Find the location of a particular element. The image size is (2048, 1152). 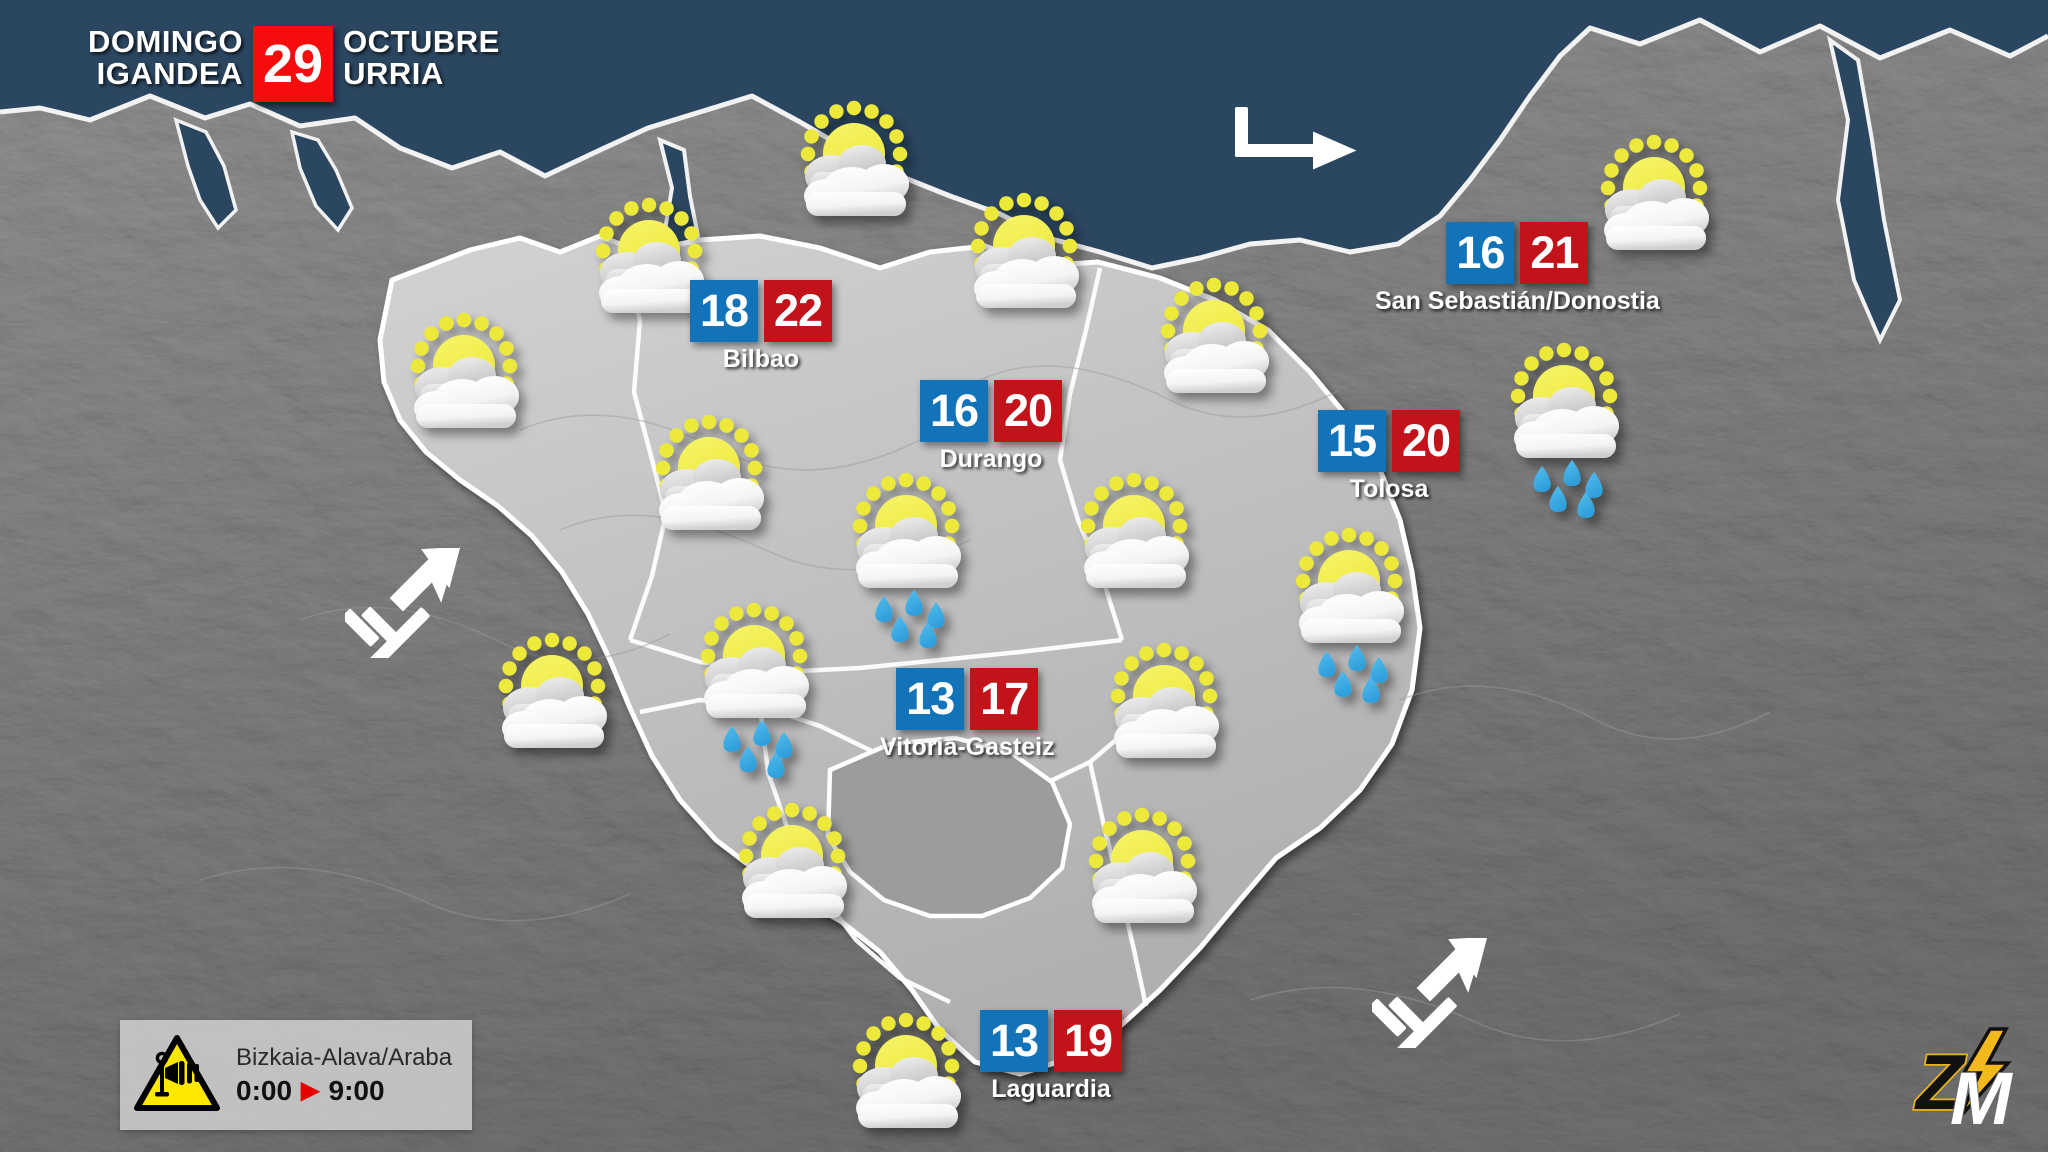

temperature-boxes: 13 19 is located at coordinates (1051, 1041).